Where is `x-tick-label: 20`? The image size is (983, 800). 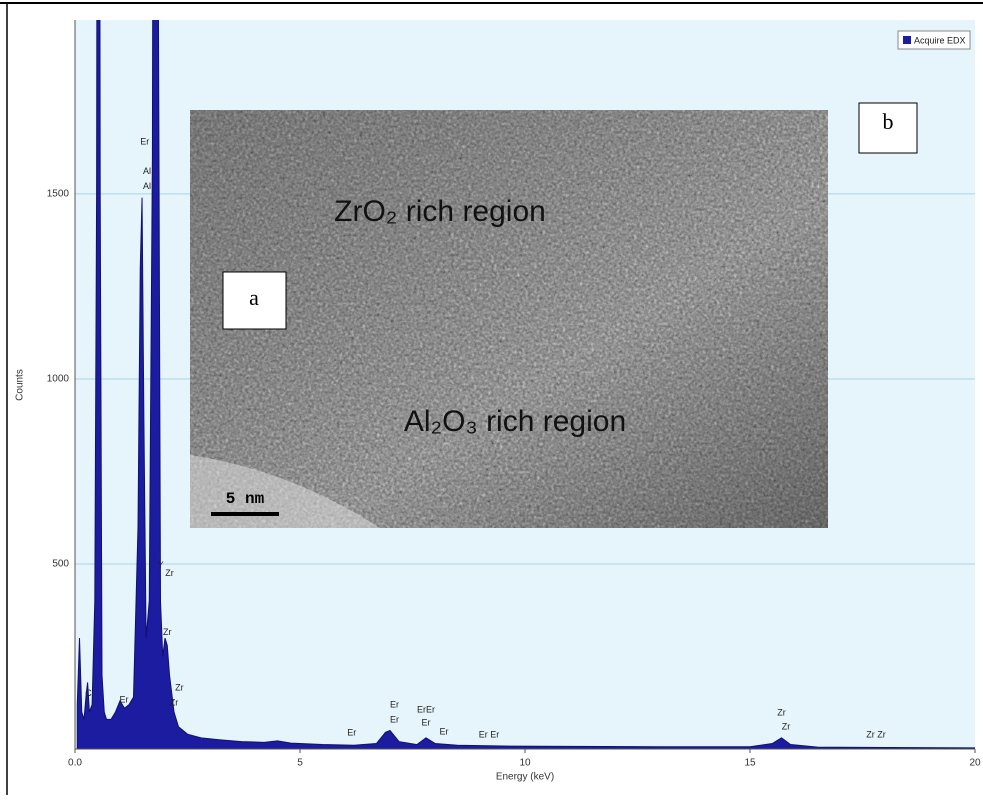
x-tick-label: 20 is located at coordinates (975, 763).